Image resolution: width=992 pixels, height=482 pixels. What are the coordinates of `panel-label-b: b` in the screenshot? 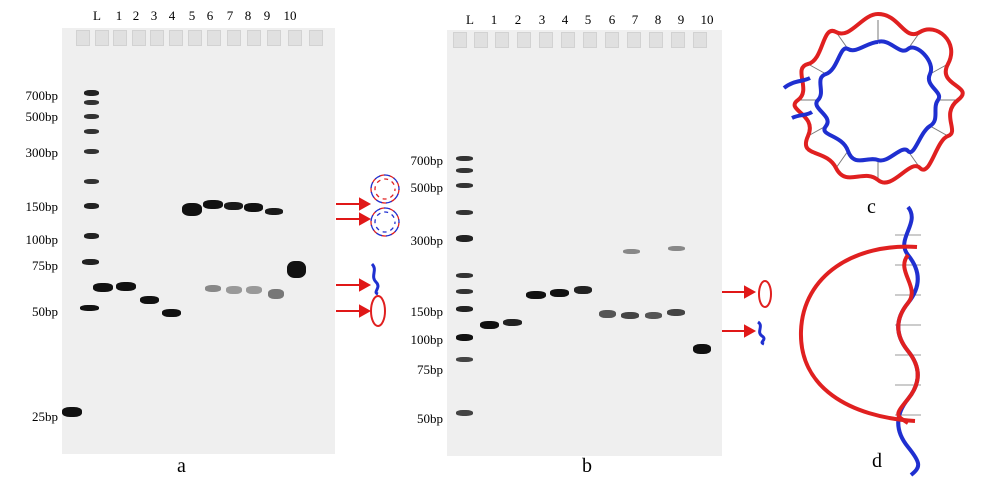 It's located at (587, 466).